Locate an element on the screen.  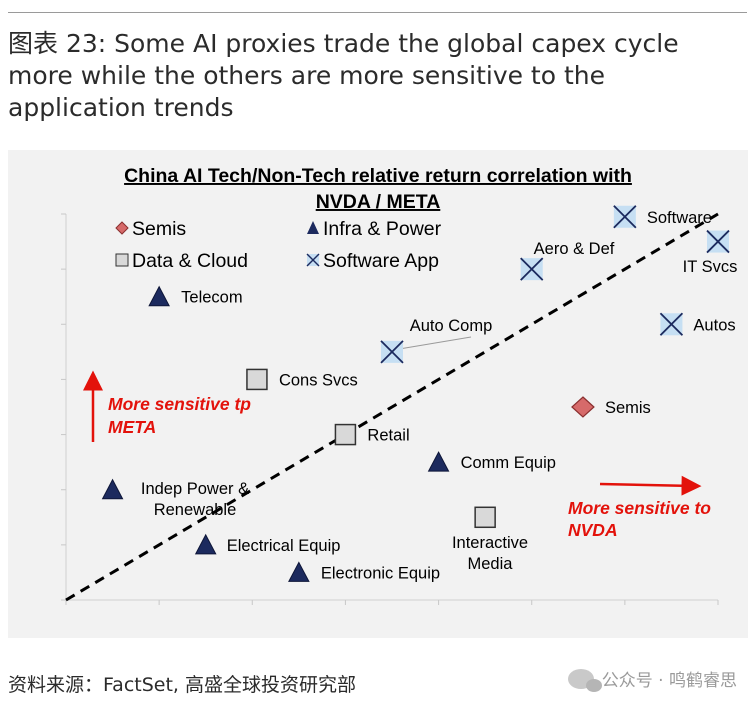
legend-item-semis: Semis is located at coordinates (150, 229).